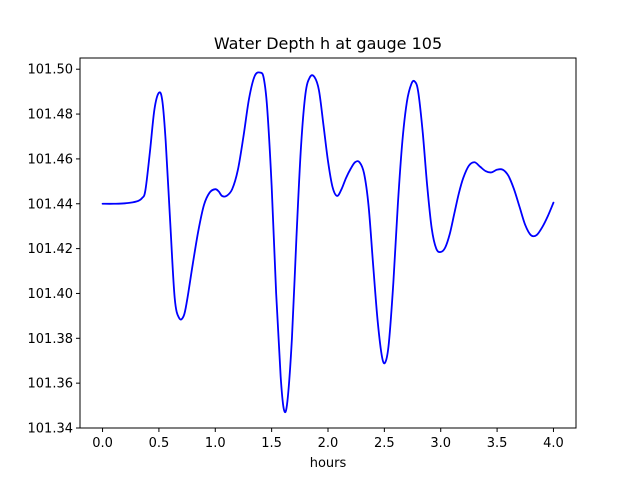 The width and height of the screenshot is (640, 480). I want to click on x-tick-label: 4.0, so click(553, 443).